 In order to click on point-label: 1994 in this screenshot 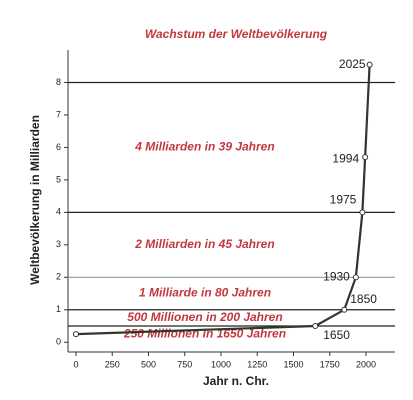, I will do `click(345, 158)`.